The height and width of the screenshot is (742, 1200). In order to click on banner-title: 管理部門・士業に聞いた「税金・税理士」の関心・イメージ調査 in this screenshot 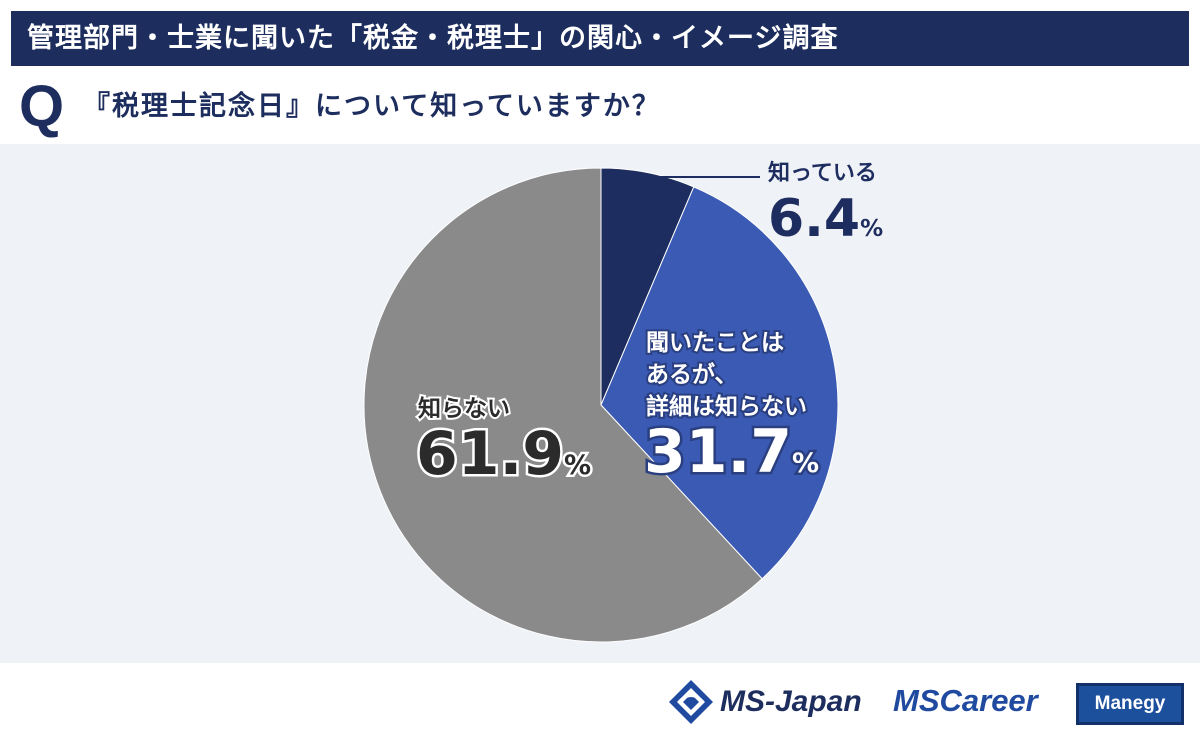, I will do `click(600, 38)`.